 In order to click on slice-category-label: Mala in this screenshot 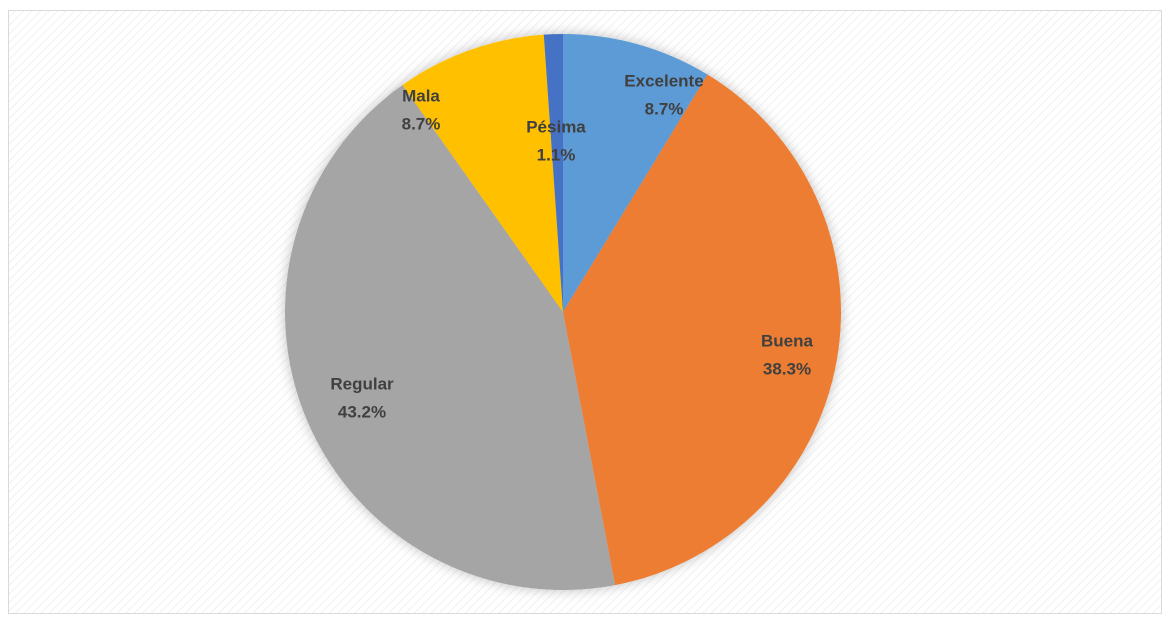, I will do `click(421, 95)`.